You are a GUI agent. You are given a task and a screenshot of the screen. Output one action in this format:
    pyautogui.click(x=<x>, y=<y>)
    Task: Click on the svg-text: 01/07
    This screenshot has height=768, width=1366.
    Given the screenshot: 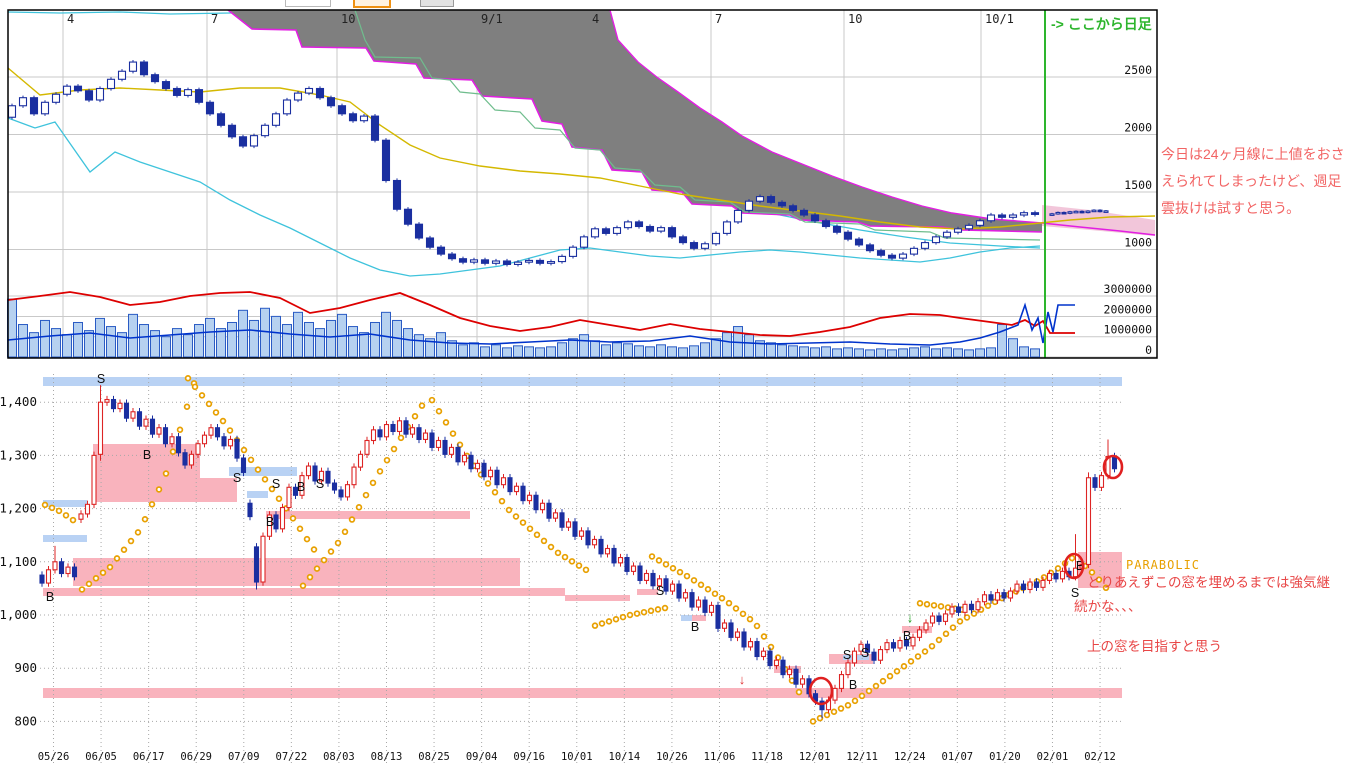 What is the action you would take?
    pyautogui.click(x=958, y=757)
    